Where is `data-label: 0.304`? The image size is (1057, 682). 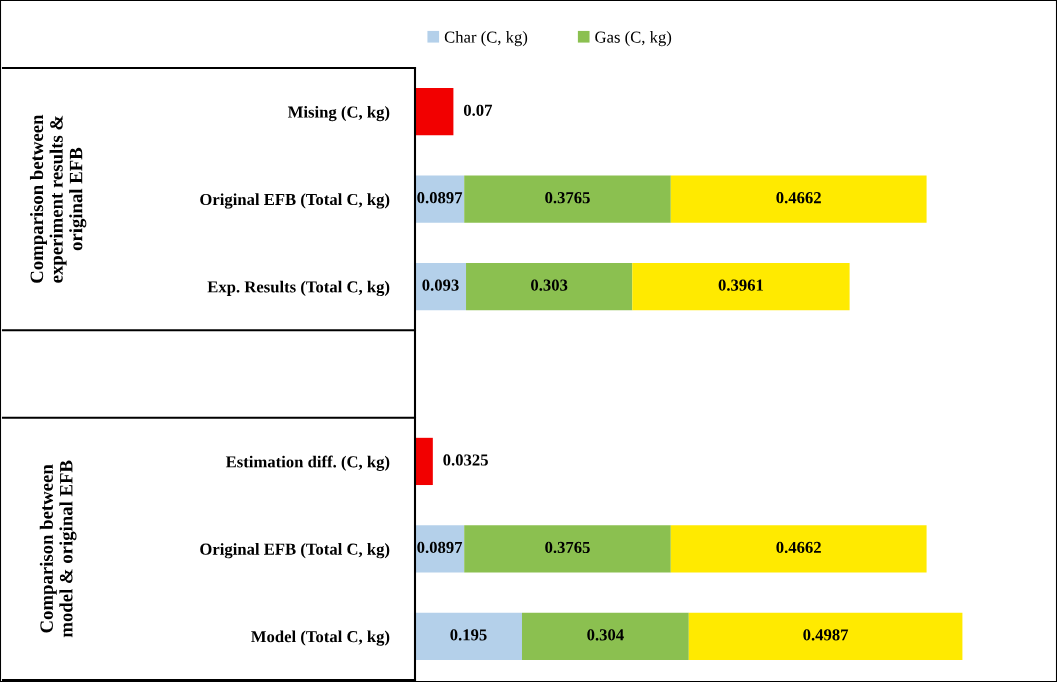 data-label: 0.304 is located at coordinates (605, 635).